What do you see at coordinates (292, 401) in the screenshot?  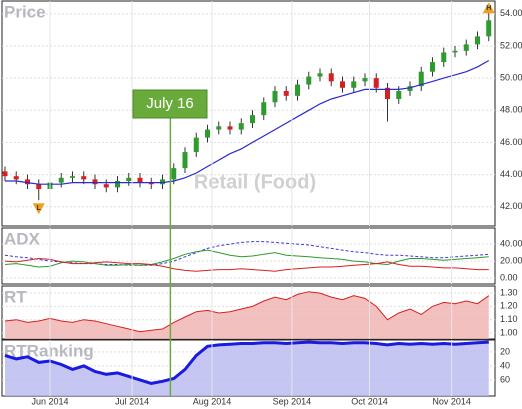 I see `x-tick-label: Sep 2014` at bounding box center [292, 401].